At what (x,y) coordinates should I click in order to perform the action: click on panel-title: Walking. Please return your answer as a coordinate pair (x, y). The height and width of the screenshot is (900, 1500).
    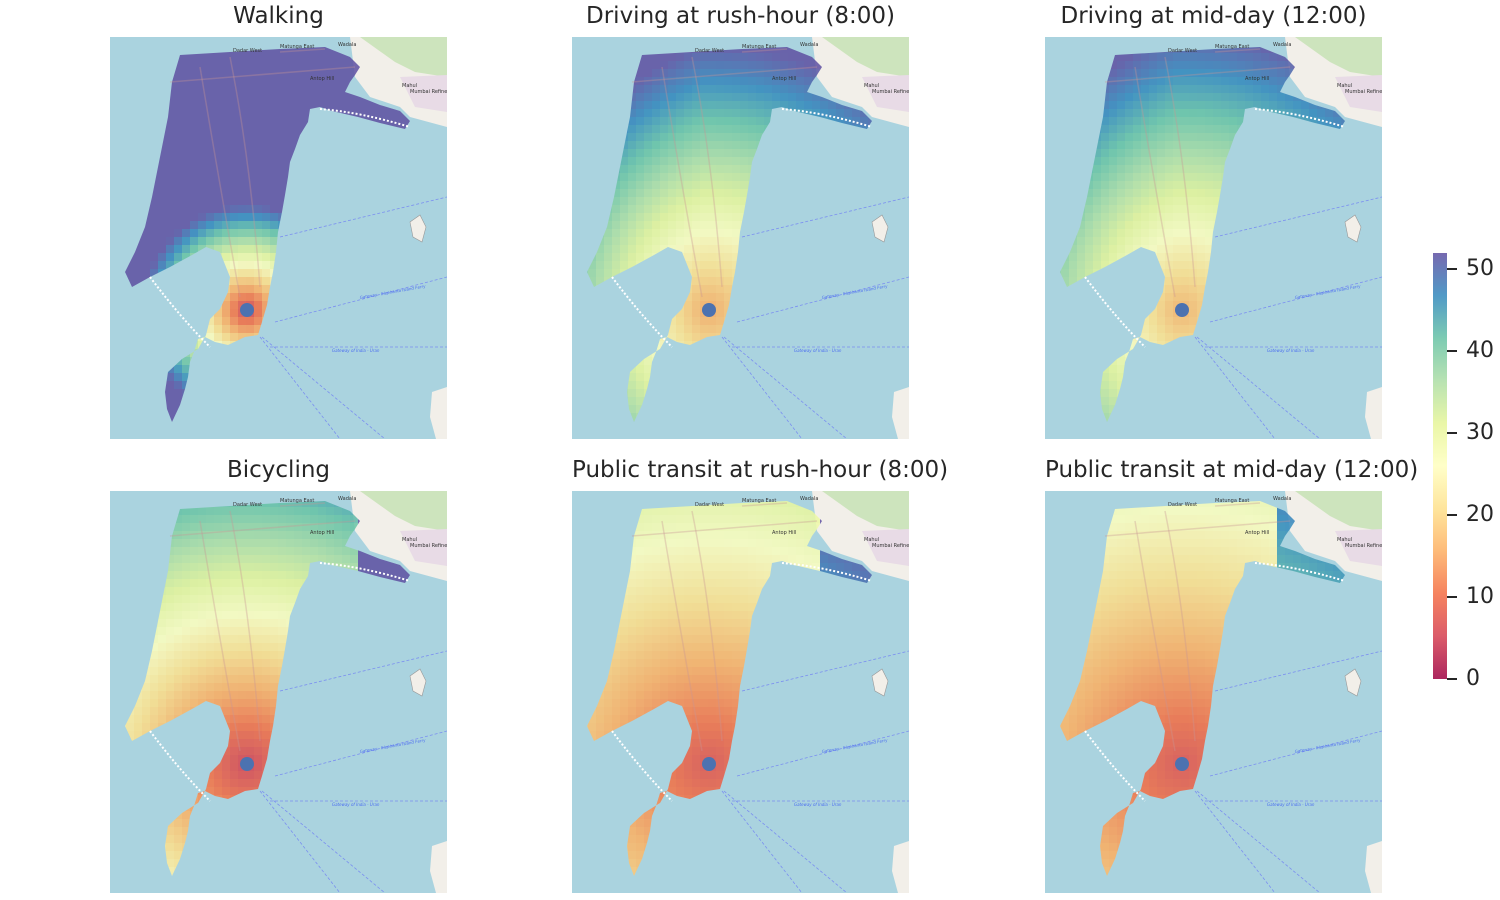
    Looking at the image, I should click on (278, 16).